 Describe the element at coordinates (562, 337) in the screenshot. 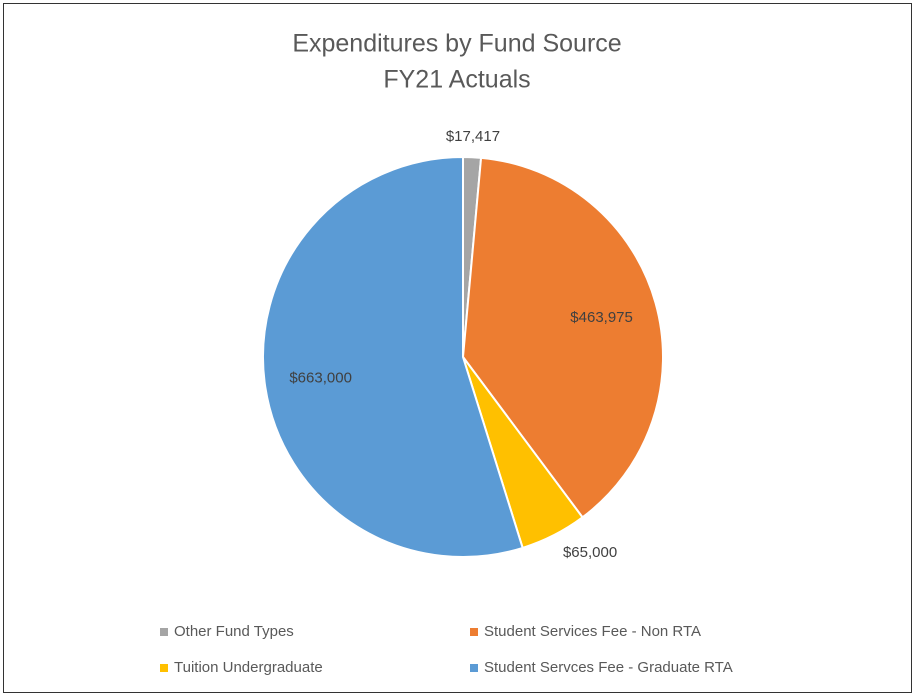

I see `pie-slice` at that location.